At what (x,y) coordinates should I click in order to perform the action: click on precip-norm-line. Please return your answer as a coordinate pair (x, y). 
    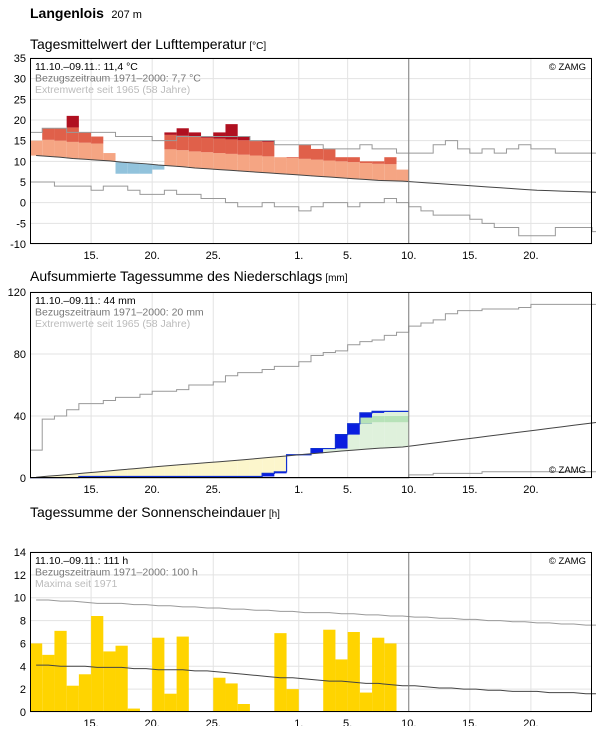
    Looking at the image, I should click on (316, 449).